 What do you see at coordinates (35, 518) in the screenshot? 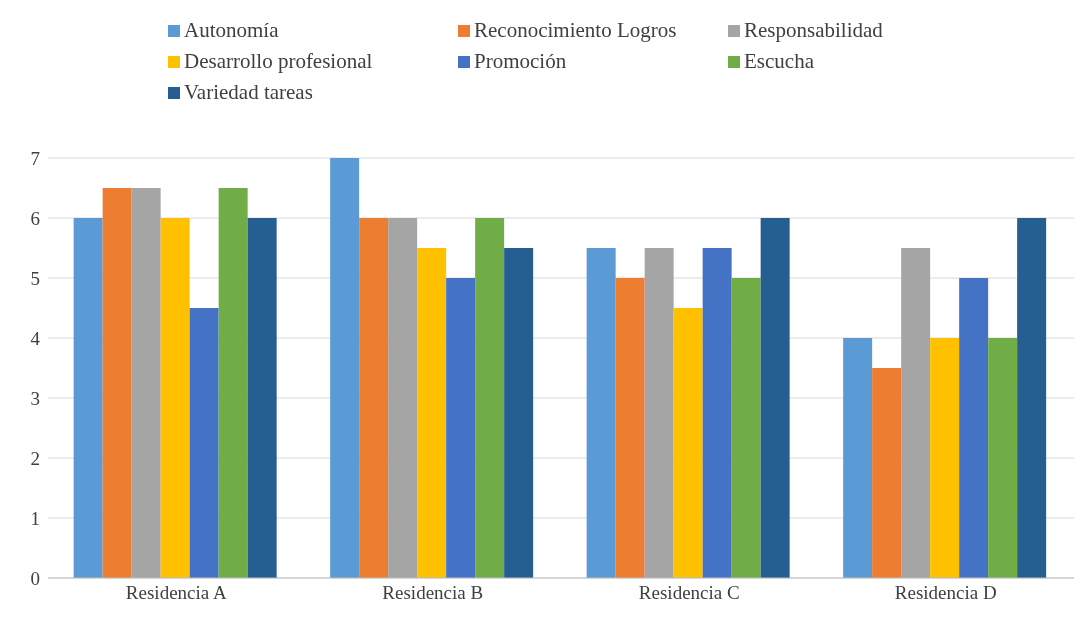
I see `y-tick-label: 1` at bounding box center [35, 518].